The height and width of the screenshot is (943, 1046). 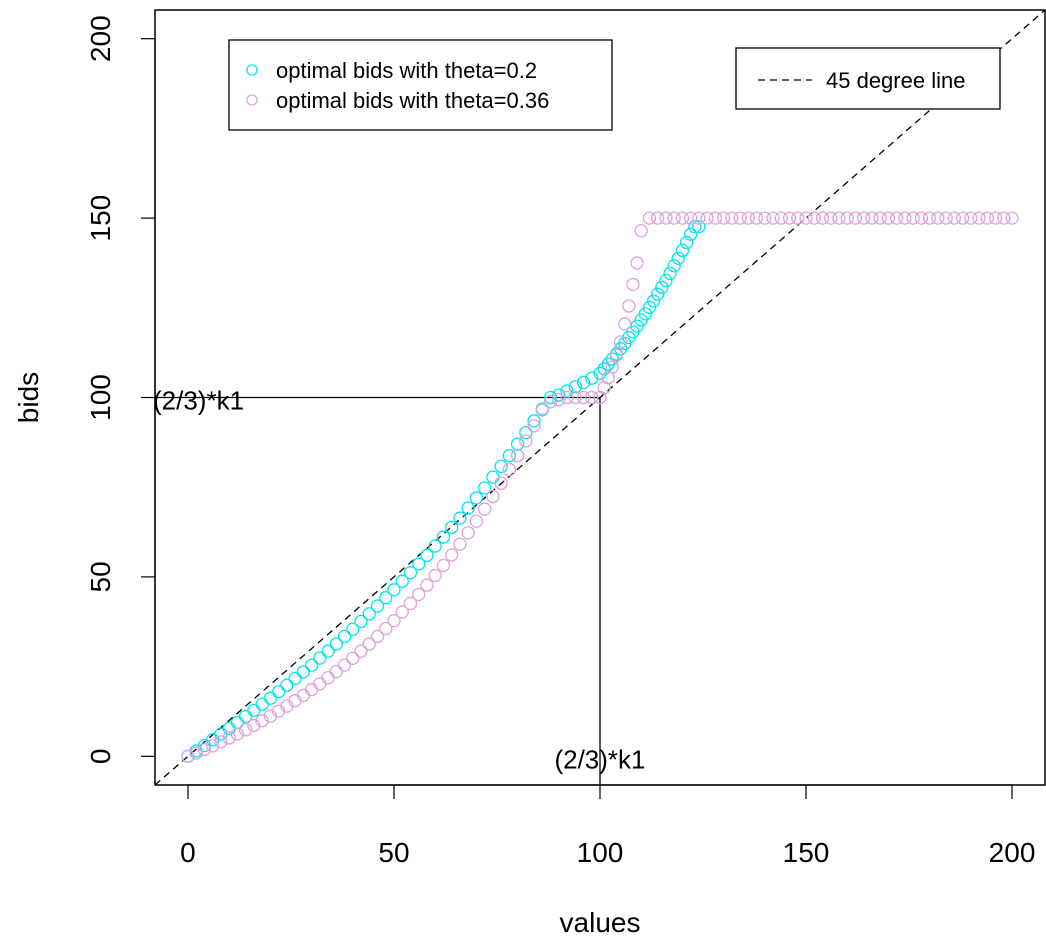 I want to click on legend-entry: optimal bids with theta=0.36, so click(x=412, y=100).